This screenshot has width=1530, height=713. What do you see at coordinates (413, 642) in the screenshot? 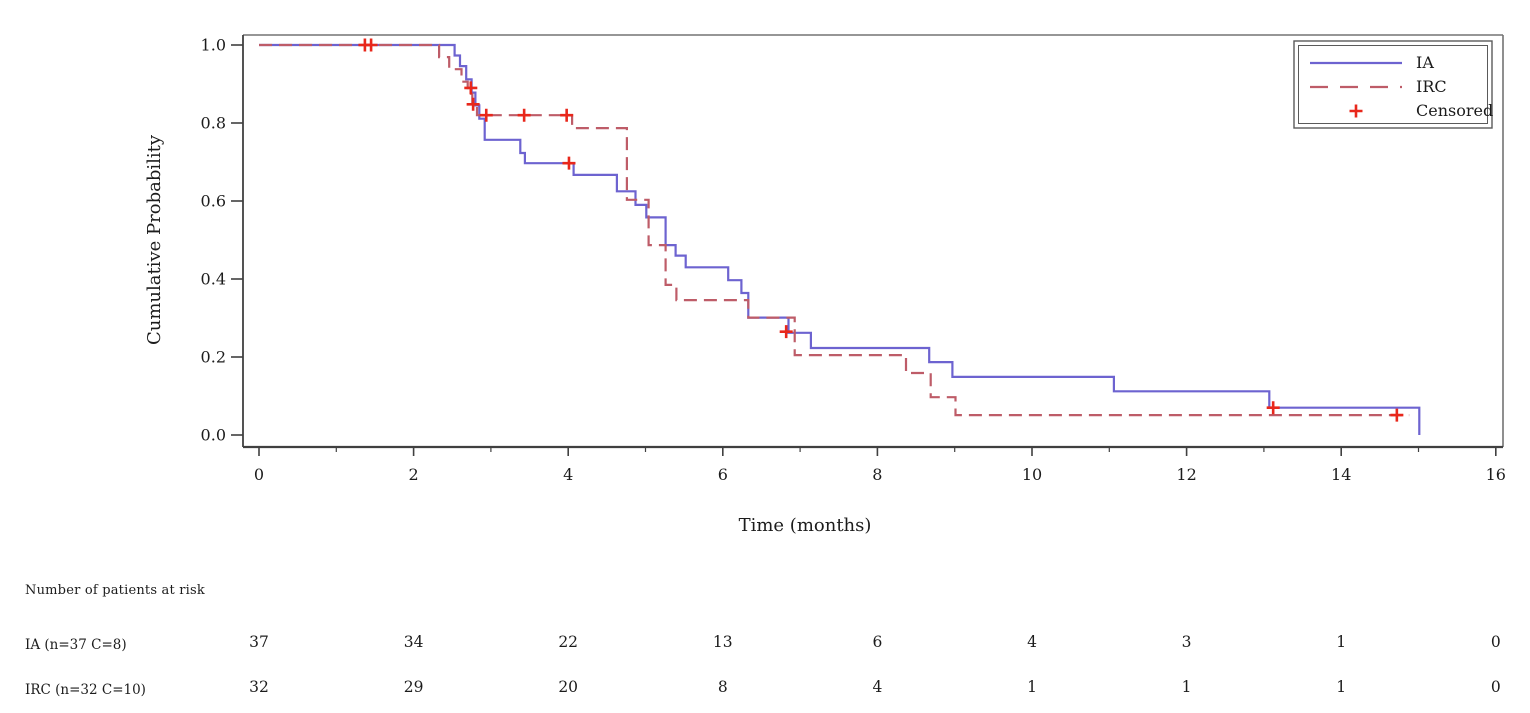
I see `at-risk-count: 34` at bounding box center [413, 642].